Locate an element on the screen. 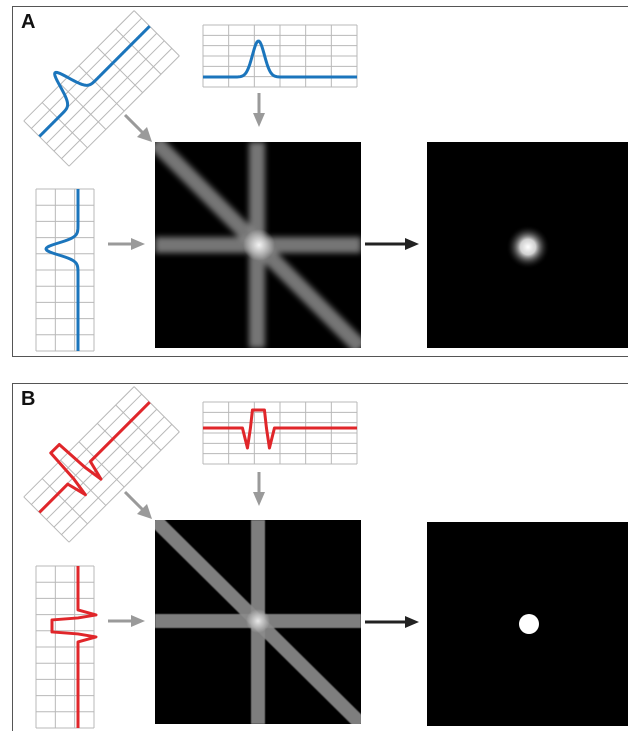 The height and width of the screenshot is (732, 628). blurred-spot is located at coordinates (528, 247).